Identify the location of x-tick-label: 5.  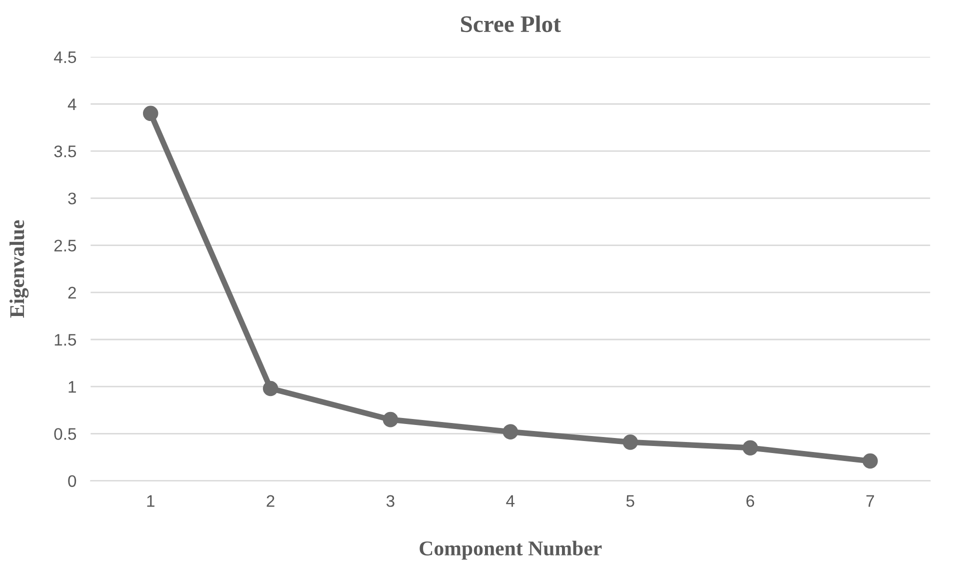
(630, 501).